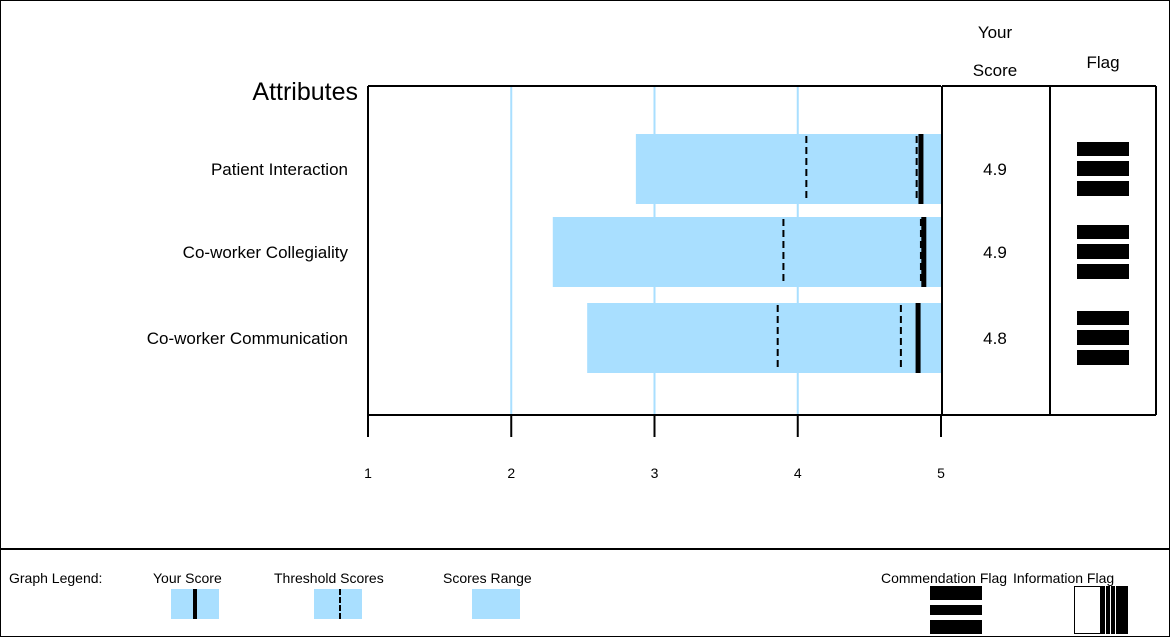  Describe the element at coordinates (496, 604) in the screenshot. I see `legend-range-swatch` at that location.